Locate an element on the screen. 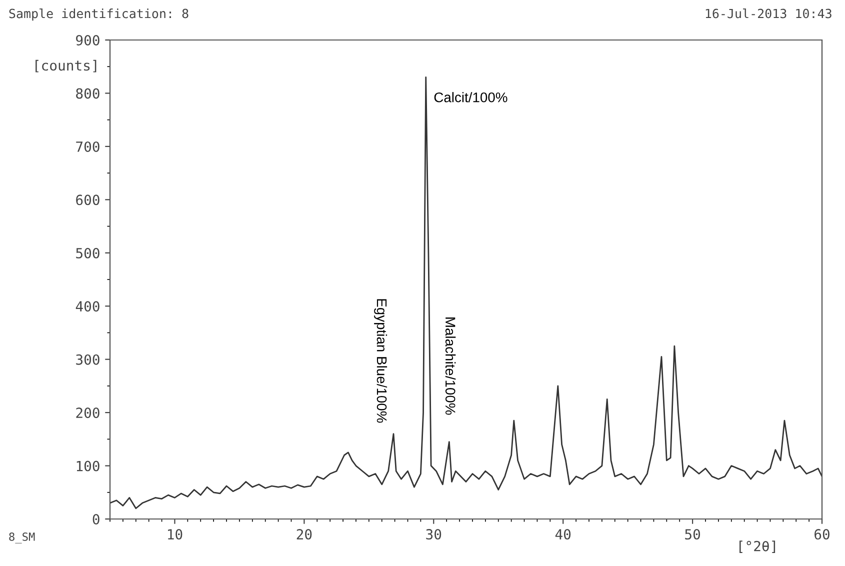  x-axis-title: [°2θ] is located at coordinates (758, 547).